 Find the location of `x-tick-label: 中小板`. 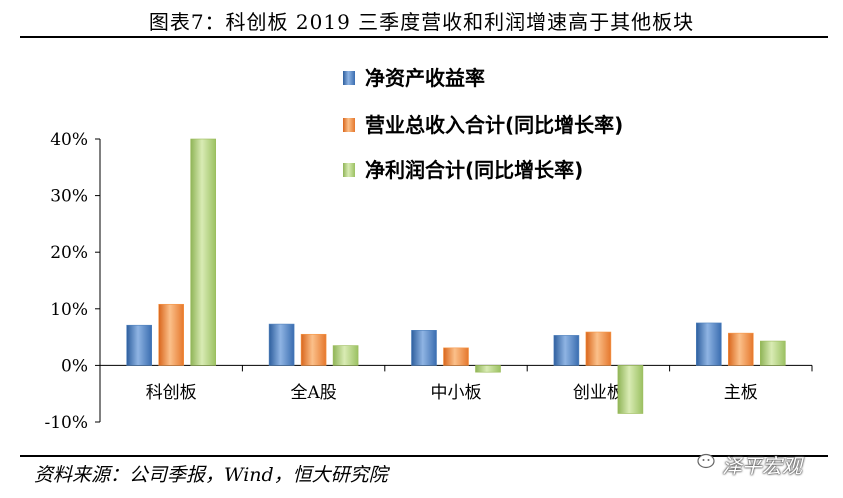

x-tick-label: 中小板 is located at coordinates (456, 393).